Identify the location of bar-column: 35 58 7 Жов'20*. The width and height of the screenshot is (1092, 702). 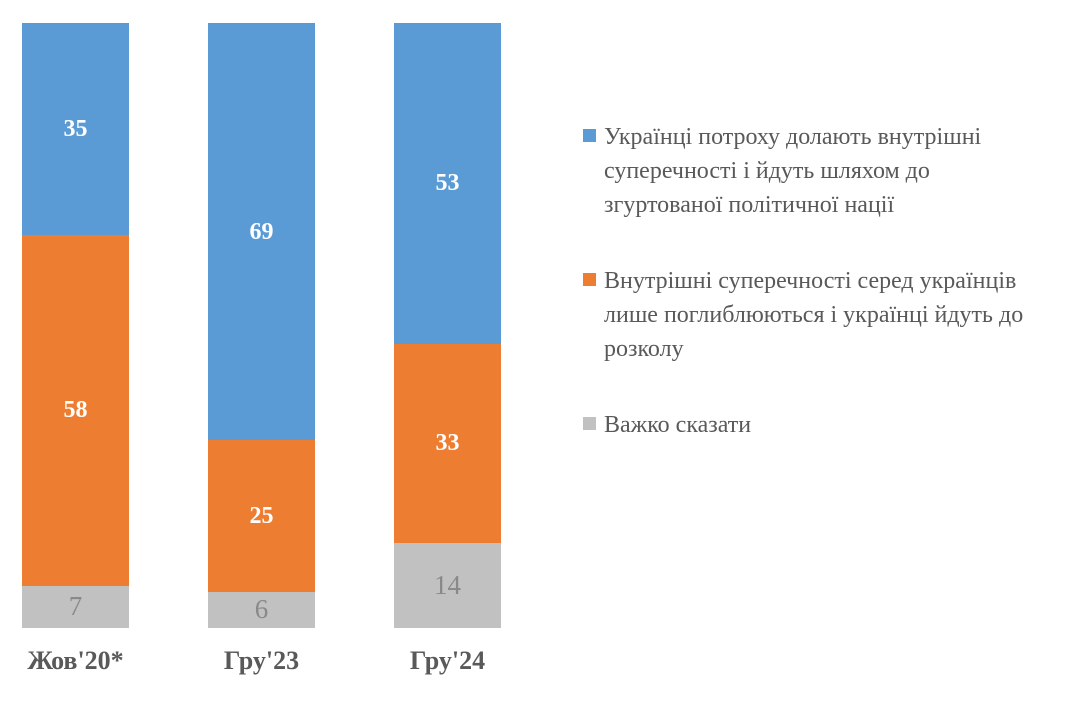
(75, 349).